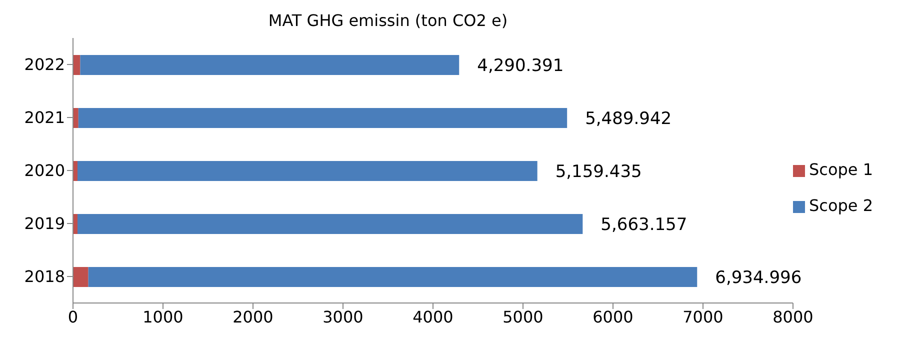 Image resolution: width=911 pixels, height=347 pixels. I want to click on y-tick-label: 2021, so click(44, 118).